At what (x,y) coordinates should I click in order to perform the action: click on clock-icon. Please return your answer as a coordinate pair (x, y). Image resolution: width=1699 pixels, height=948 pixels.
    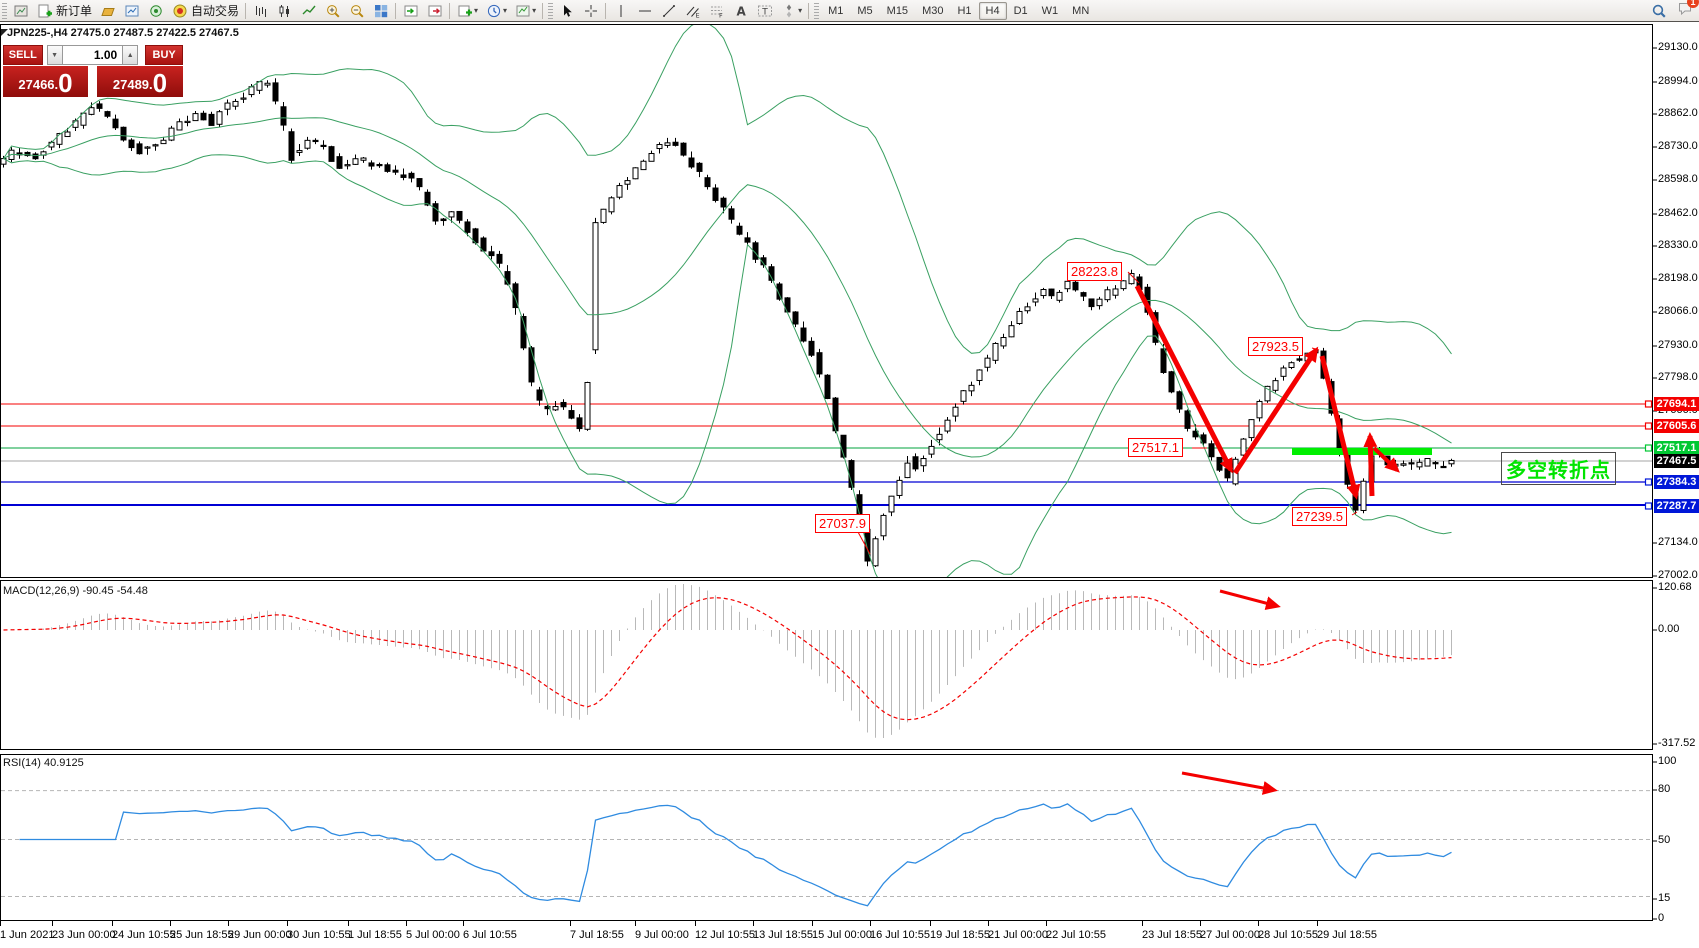
    Looking at the image, I should click on (494, 11).